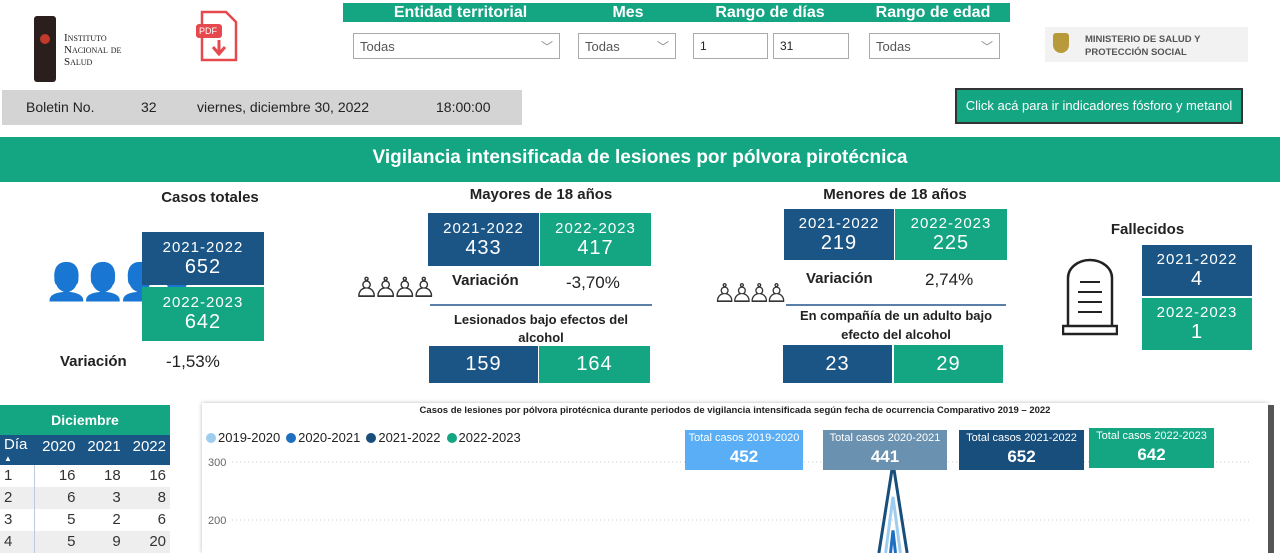 The height and width of the screenshot is (553, 1280). I want to click on table-row: 4 5 9 20, so click(85, 542).